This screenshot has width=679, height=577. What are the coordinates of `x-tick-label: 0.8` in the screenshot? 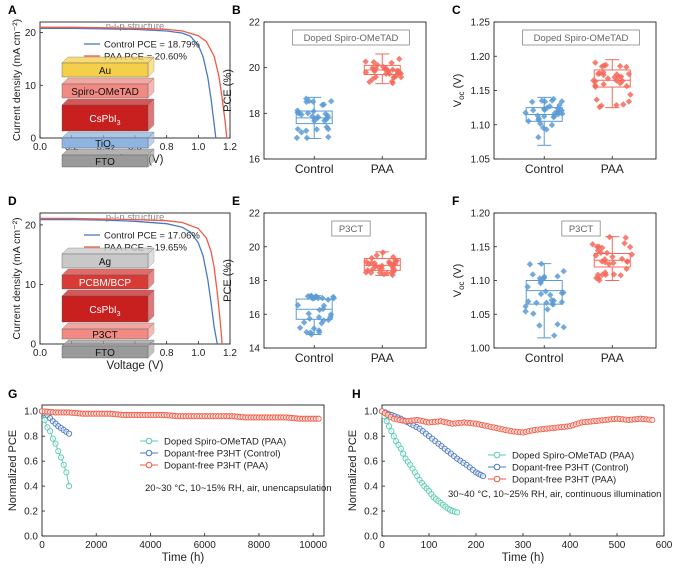 It's located at (167, 353).